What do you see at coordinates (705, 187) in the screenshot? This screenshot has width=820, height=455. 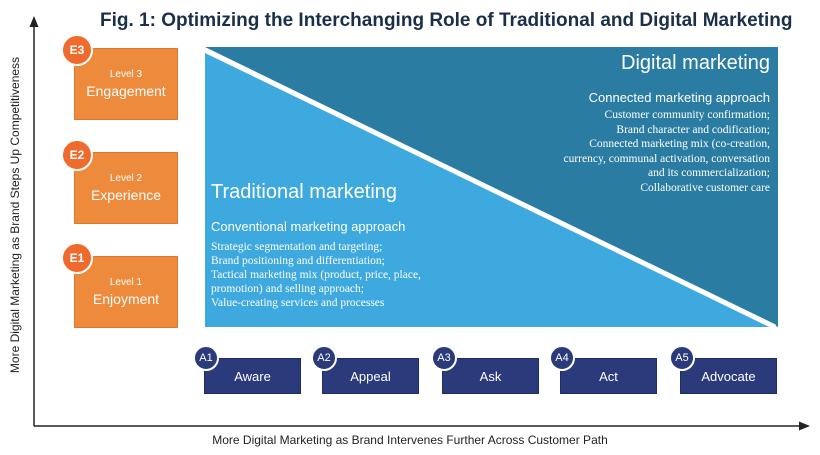 I see `digital-item: Collaborative customer care` at bounding box center [705, 187].